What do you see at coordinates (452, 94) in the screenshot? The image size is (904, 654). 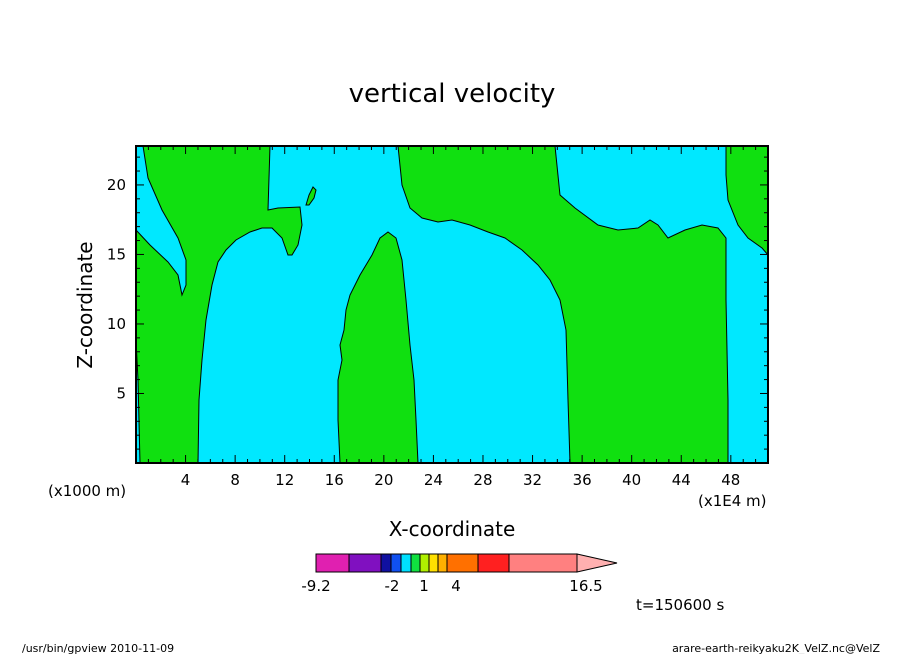 I see `chart-title: vertical velocity` at bounding box center [452, 94].